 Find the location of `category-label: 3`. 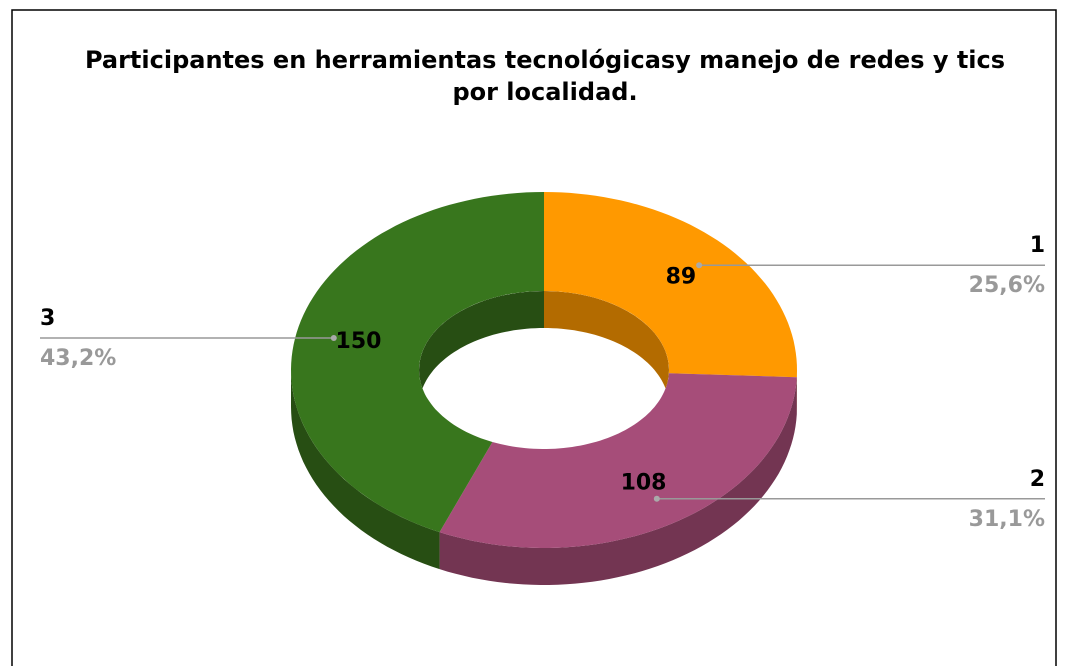

category-label: 3 is located at coordinates (47, 318).